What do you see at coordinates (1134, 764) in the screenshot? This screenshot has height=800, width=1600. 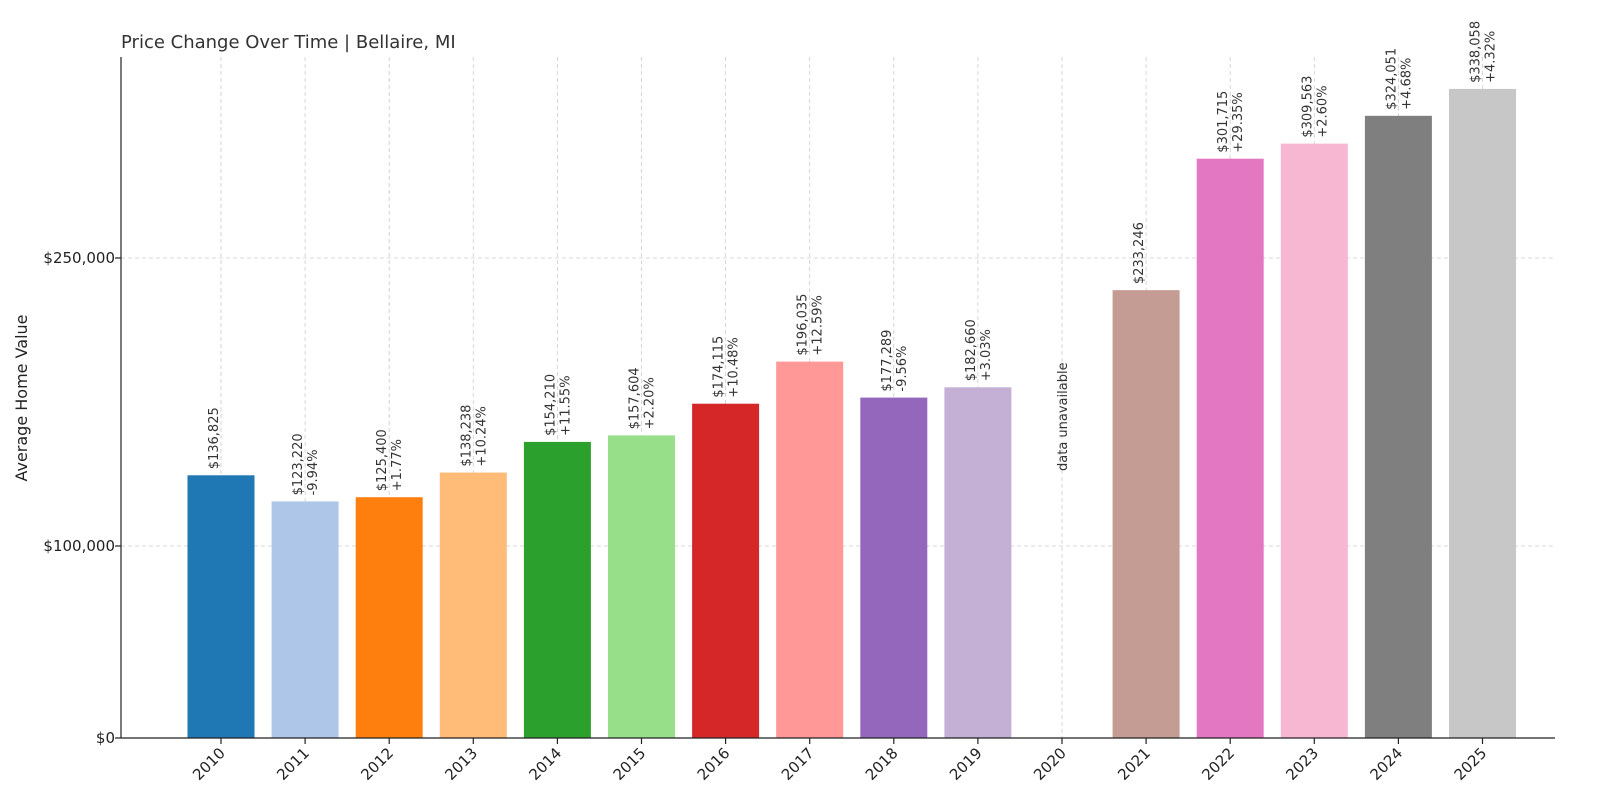 I see `x-tick-label: 2021` at bounding box center [1134, 764].